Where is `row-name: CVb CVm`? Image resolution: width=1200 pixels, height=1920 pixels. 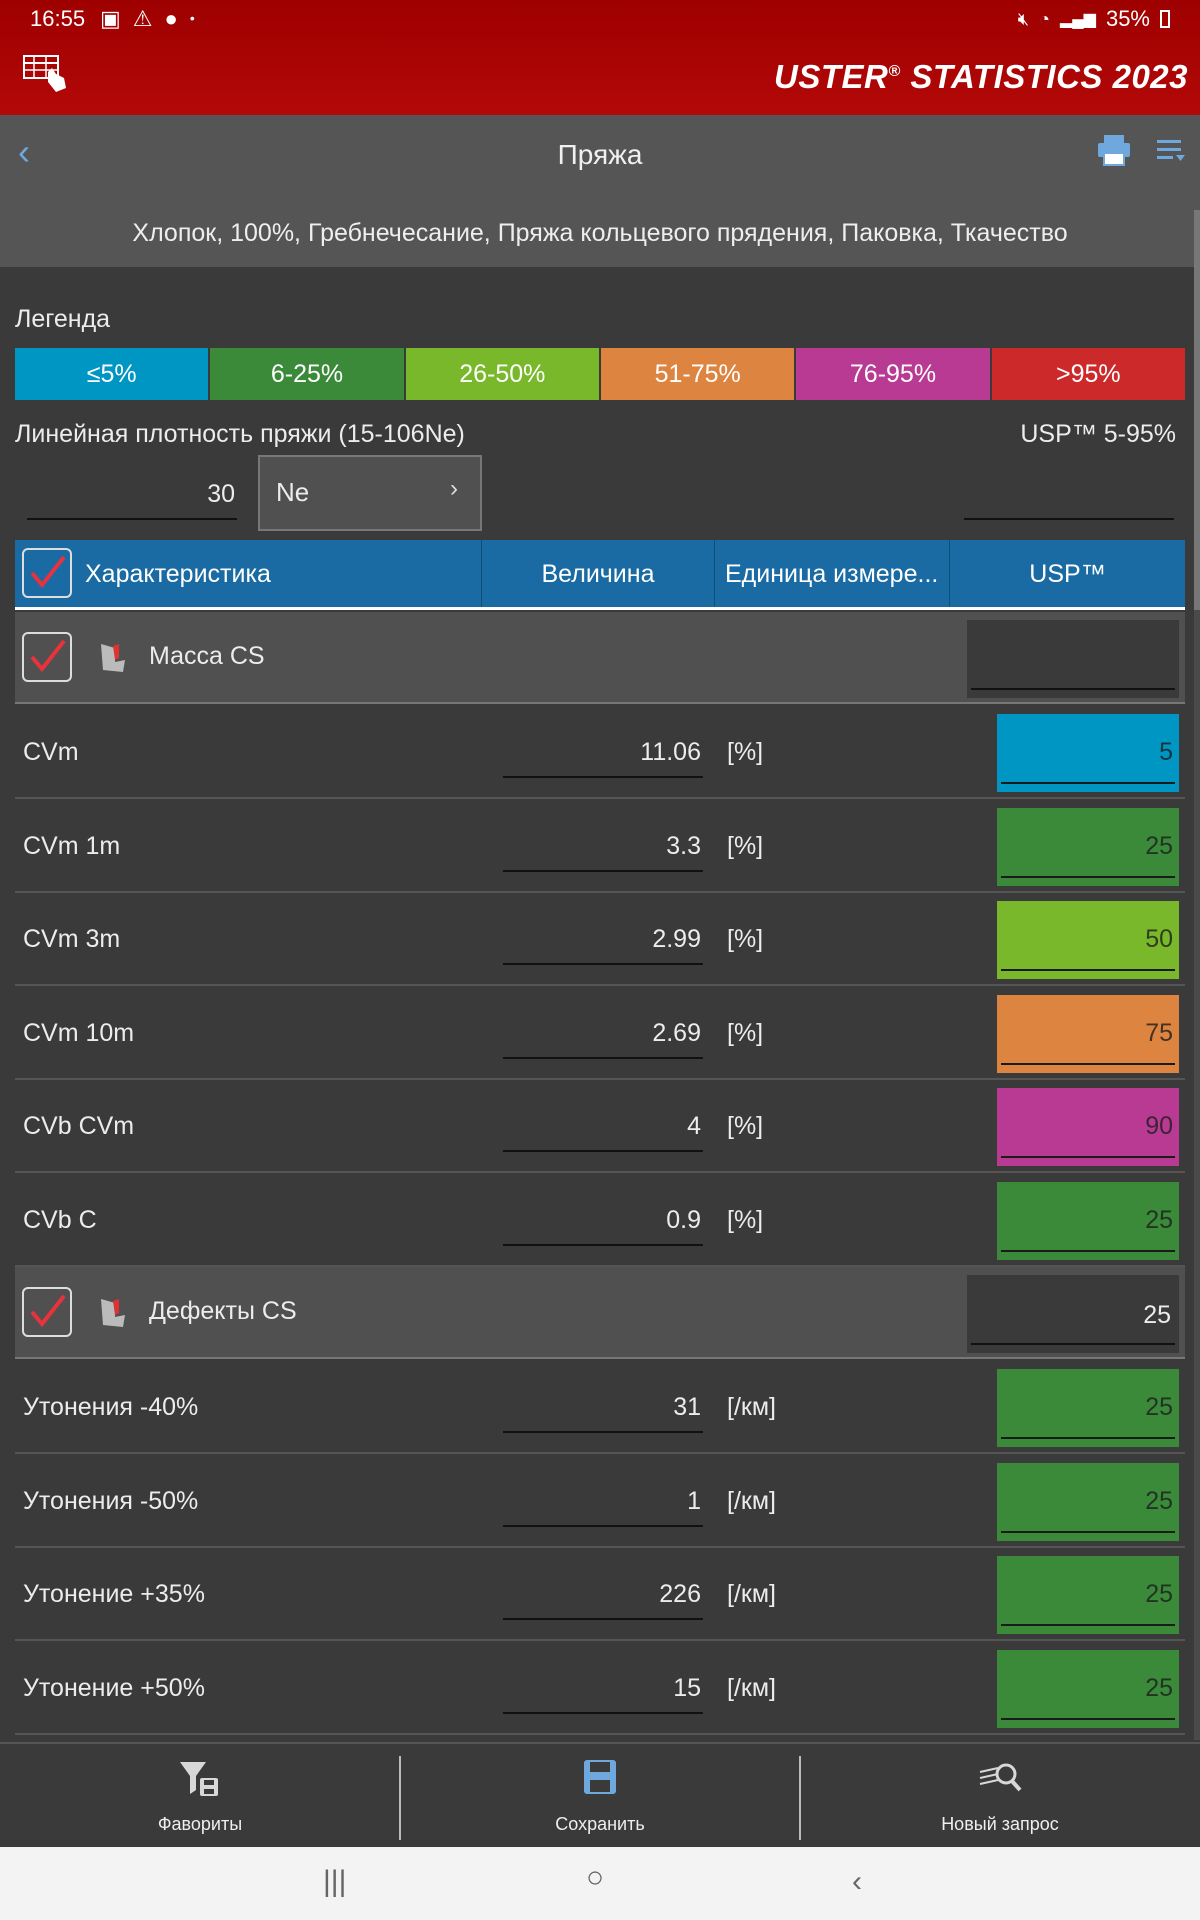
row-name: CVb CVm is located at coordinates (79, 1126).